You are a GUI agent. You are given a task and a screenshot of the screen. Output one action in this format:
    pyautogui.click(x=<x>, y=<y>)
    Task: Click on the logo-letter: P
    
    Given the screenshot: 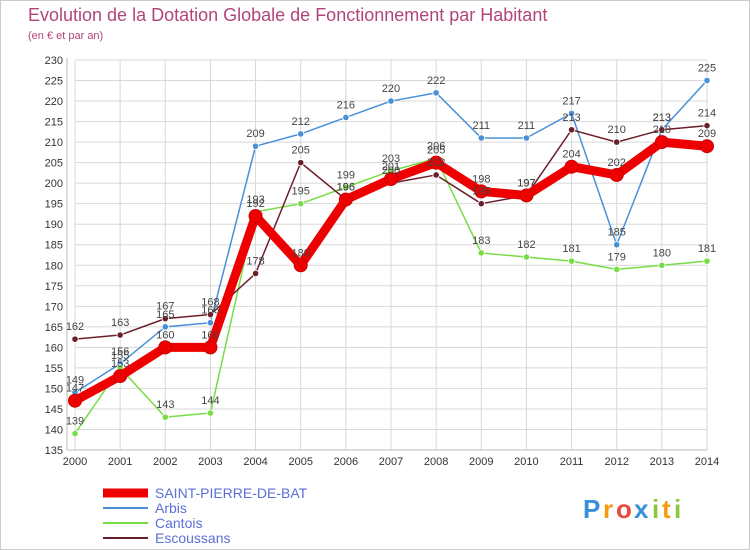 What is the action you would take?
    pyautogui.click(x=591, y=509)
    